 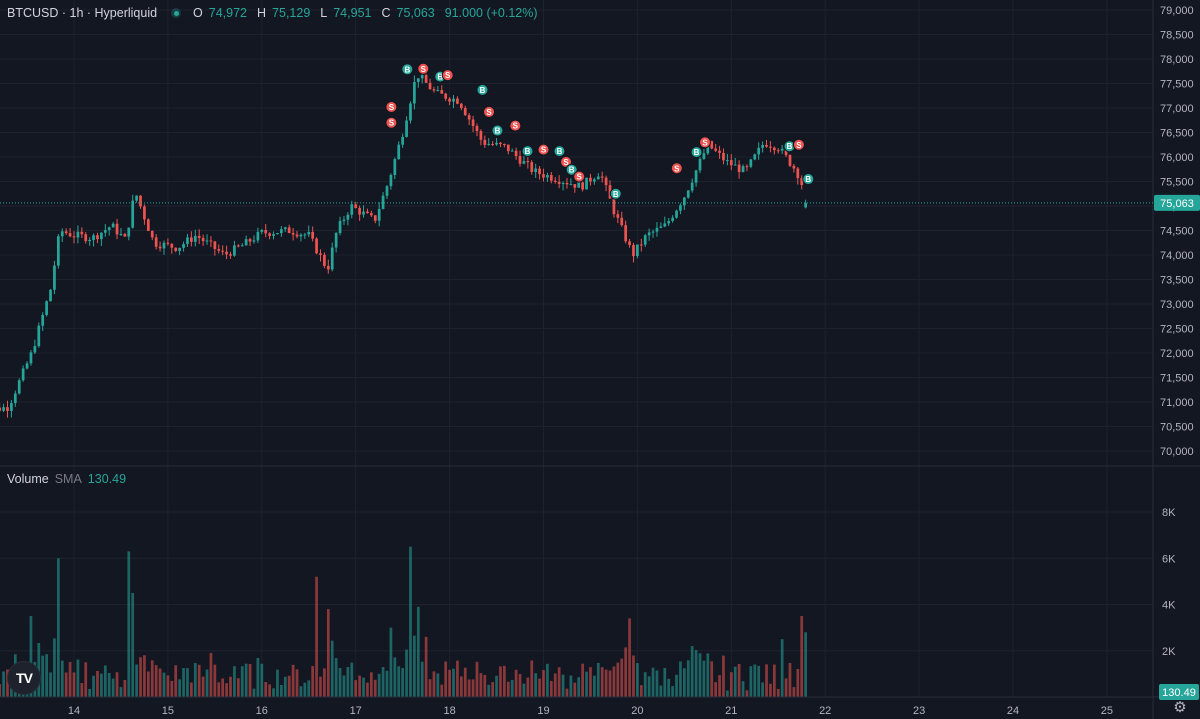 I want to click on time-tick-label: 21, so click(x=731, y=711).